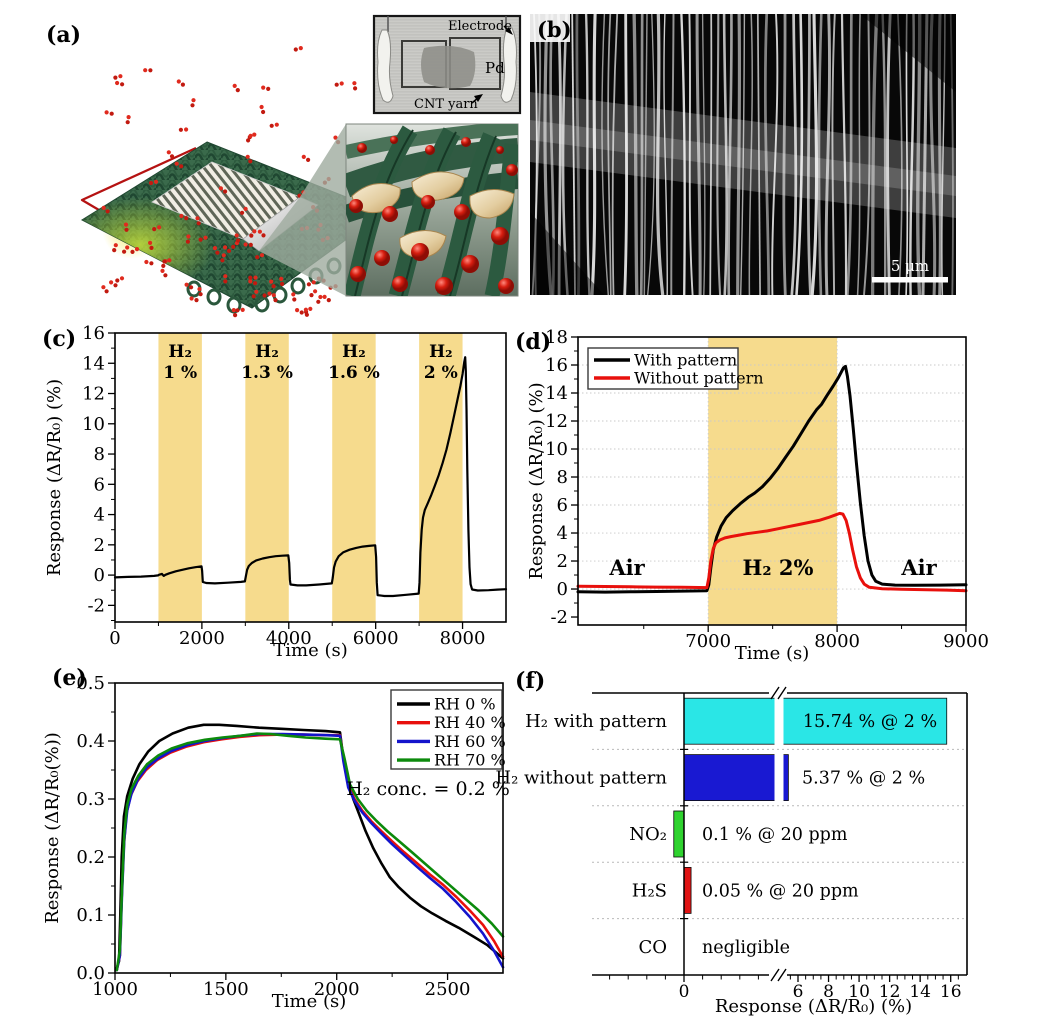 This screenshot has height=1033, width=1044. Describe the element at coordinates (115, 989) in the screenshot. I see `x-tick-label: 1000` at that location.